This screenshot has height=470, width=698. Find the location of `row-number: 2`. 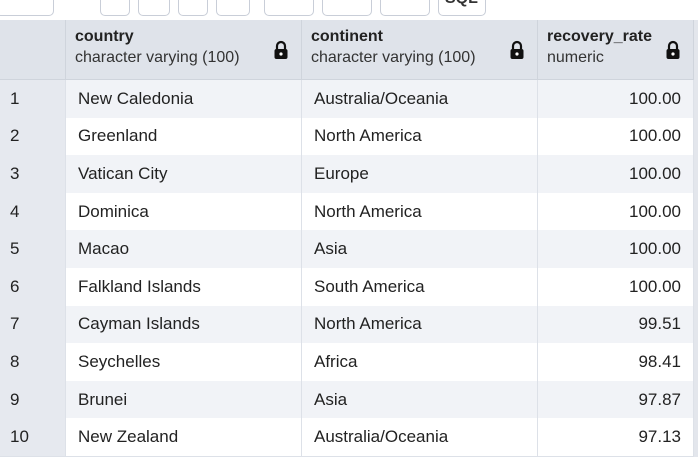

row-number: 2 is located at coordinates (33, 137).